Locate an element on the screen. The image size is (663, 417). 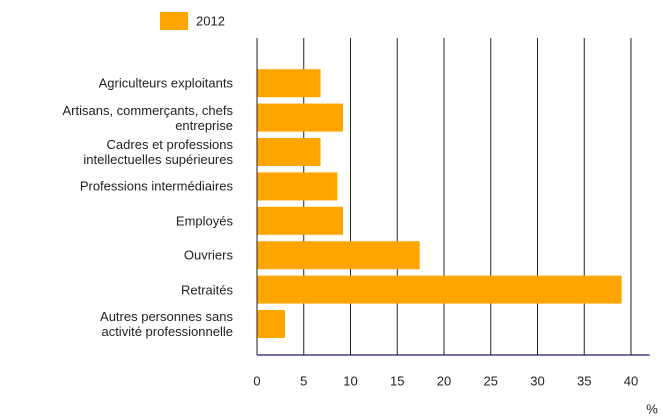
x-tick-label: 15 is located at coordinates (397, 380).